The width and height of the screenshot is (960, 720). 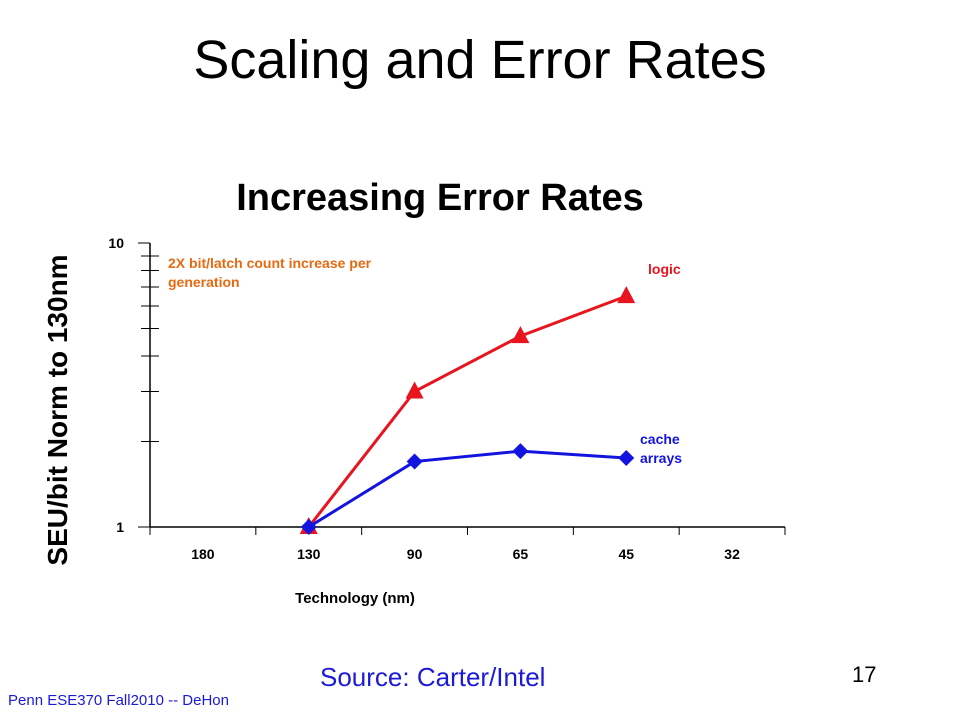 What do you see at coordinates (480, 60) in the screenshot?
I see `slide-title: Scaling and Error Rates` at bounding box center [480, 60].